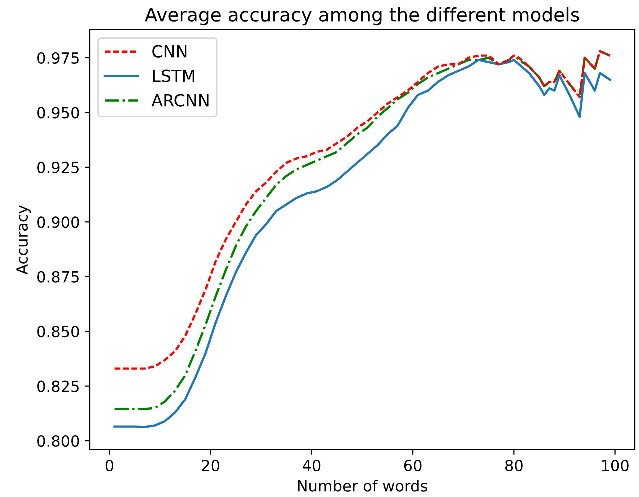 The image size is (639, 497). Describe the element at coordinates (58, 386) in the screenshot. I see `y-tick-label: 0.825` at that location.